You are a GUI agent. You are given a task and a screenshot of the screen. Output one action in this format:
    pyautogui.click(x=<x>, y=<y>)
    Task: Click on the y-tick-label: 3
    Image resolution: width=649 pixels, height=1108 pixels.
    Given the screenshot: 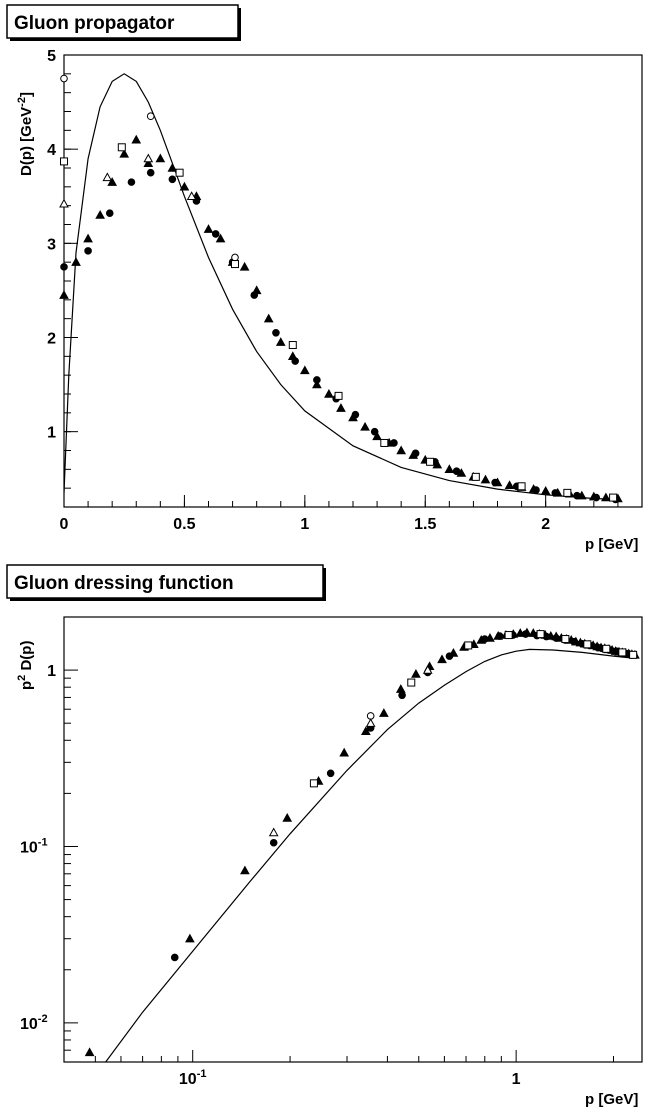 What is the action you would take?
    pyautogui.click(x=51, y=244)
    